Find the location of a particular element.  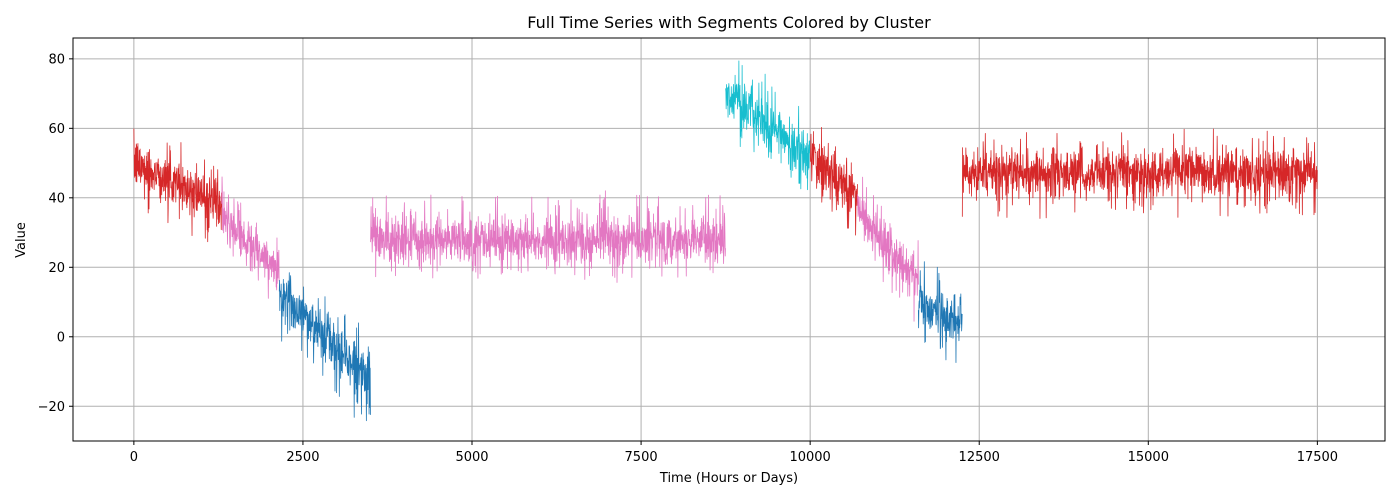

y-tick-label: 60 is located at coordinates (56, 129).